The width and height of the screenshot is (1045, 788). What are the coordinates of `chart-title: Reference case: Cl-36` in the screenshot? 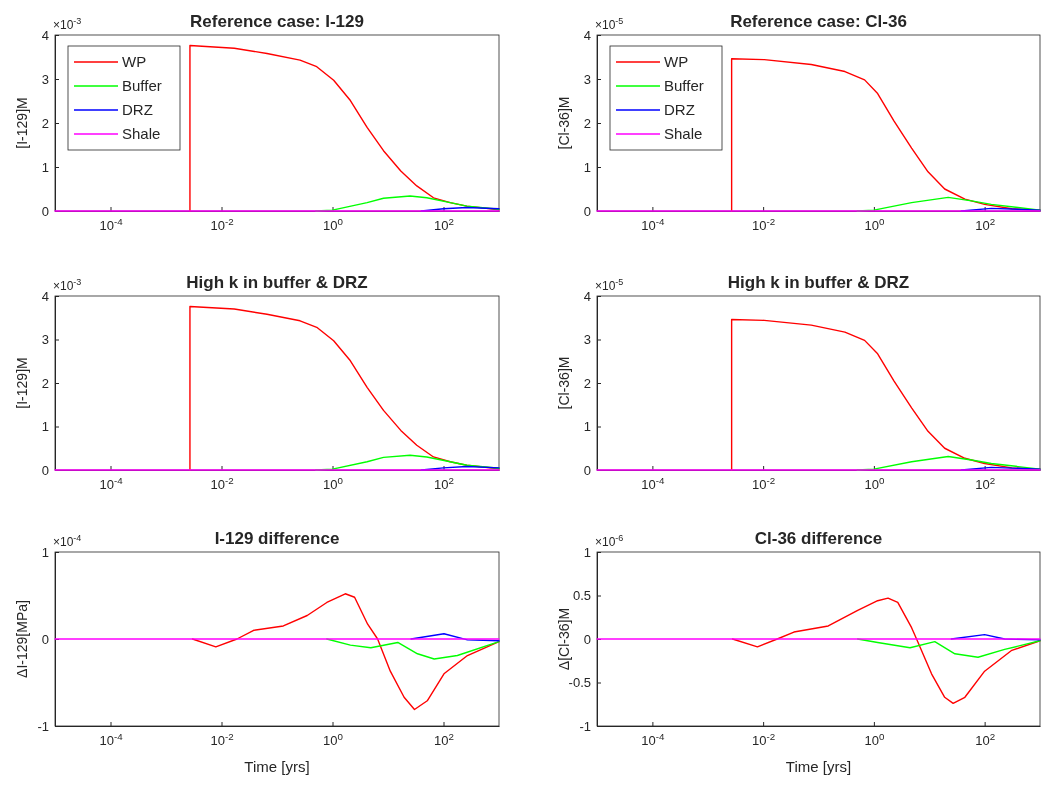 It's located at (818, 21).